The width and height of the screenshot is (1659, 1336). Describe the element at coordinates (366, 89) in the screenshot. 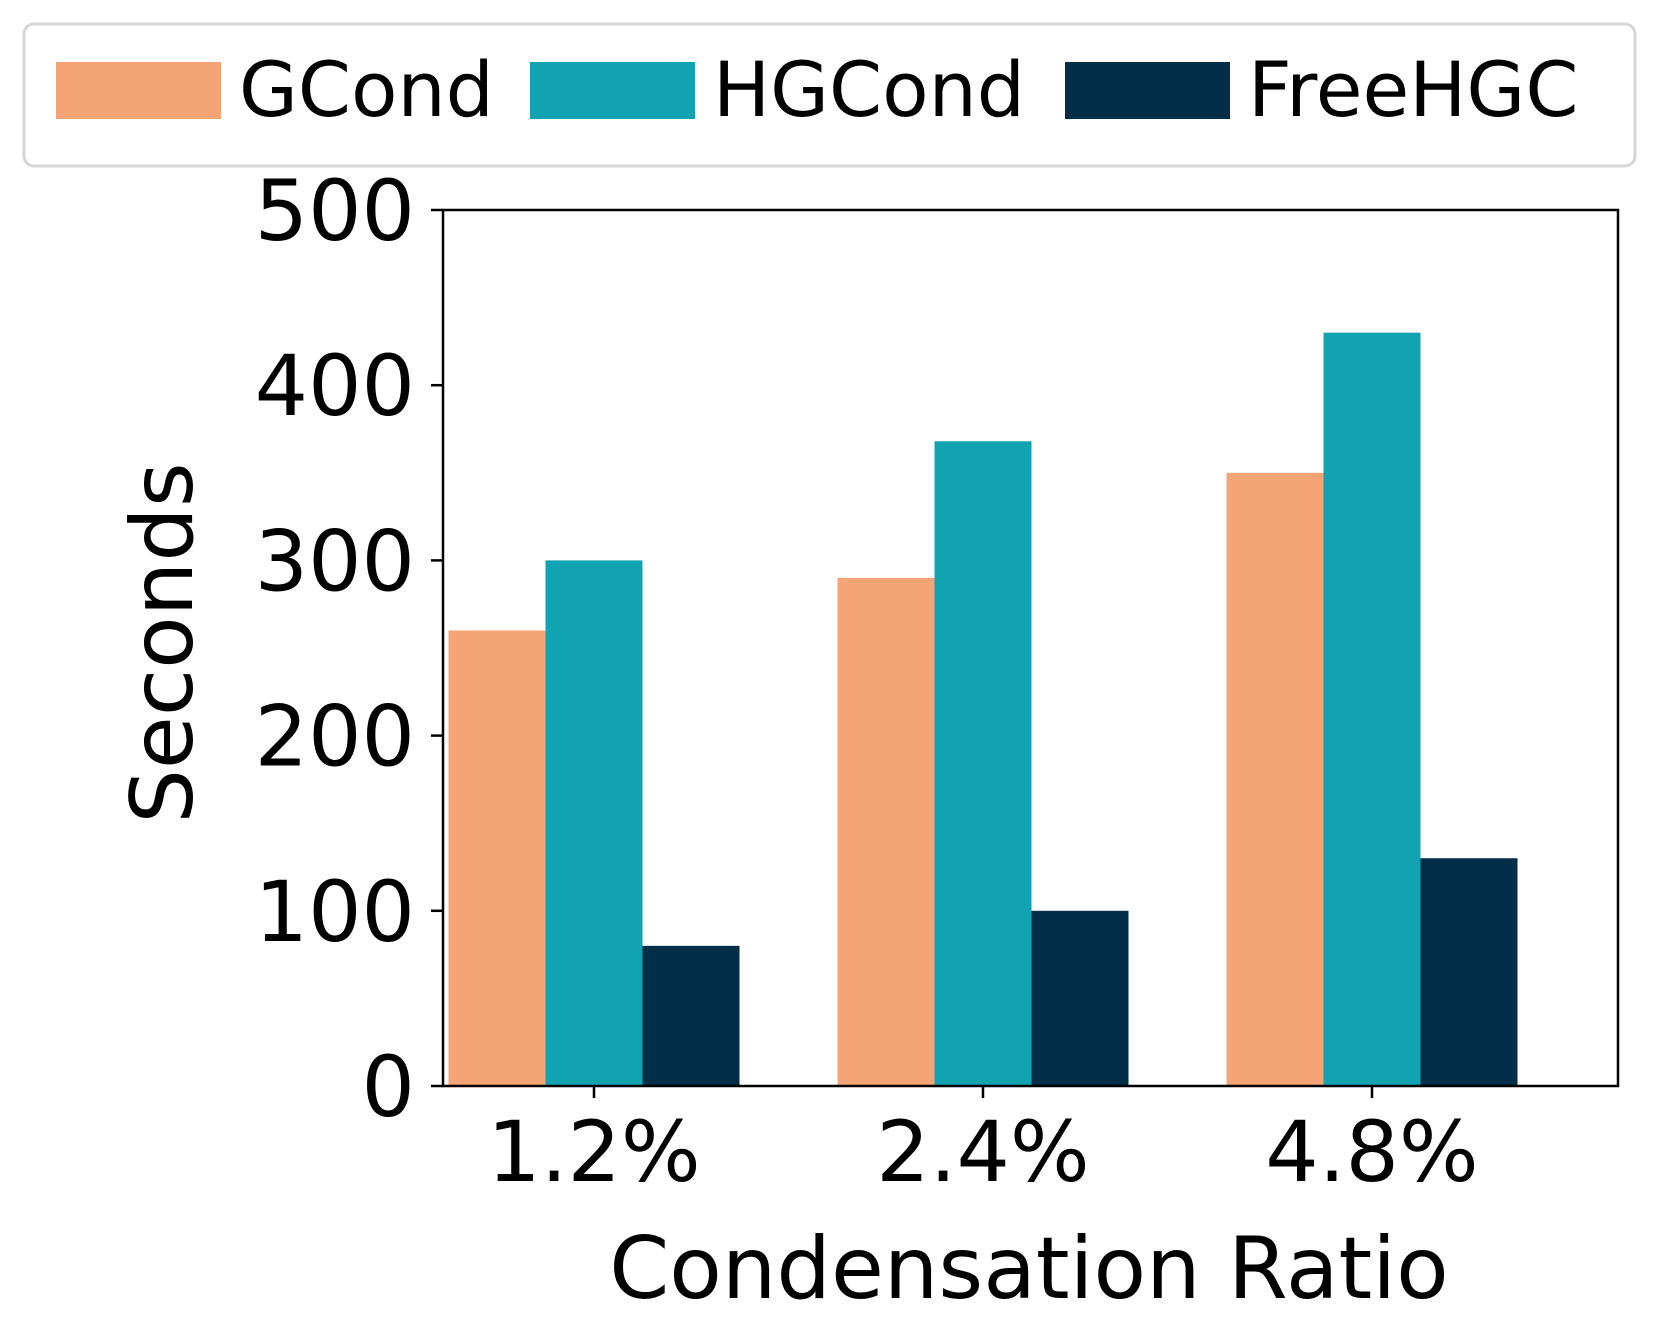

I see `legend-label-gcond: GCond` at that location.